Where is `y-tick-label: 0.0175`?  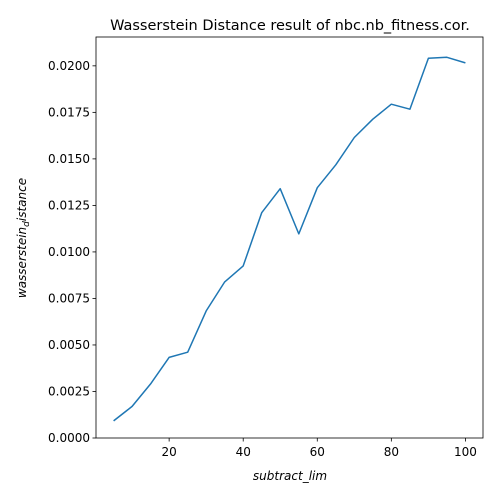
y-tick-label: 0.0175 is located at coordinates (69, 113).